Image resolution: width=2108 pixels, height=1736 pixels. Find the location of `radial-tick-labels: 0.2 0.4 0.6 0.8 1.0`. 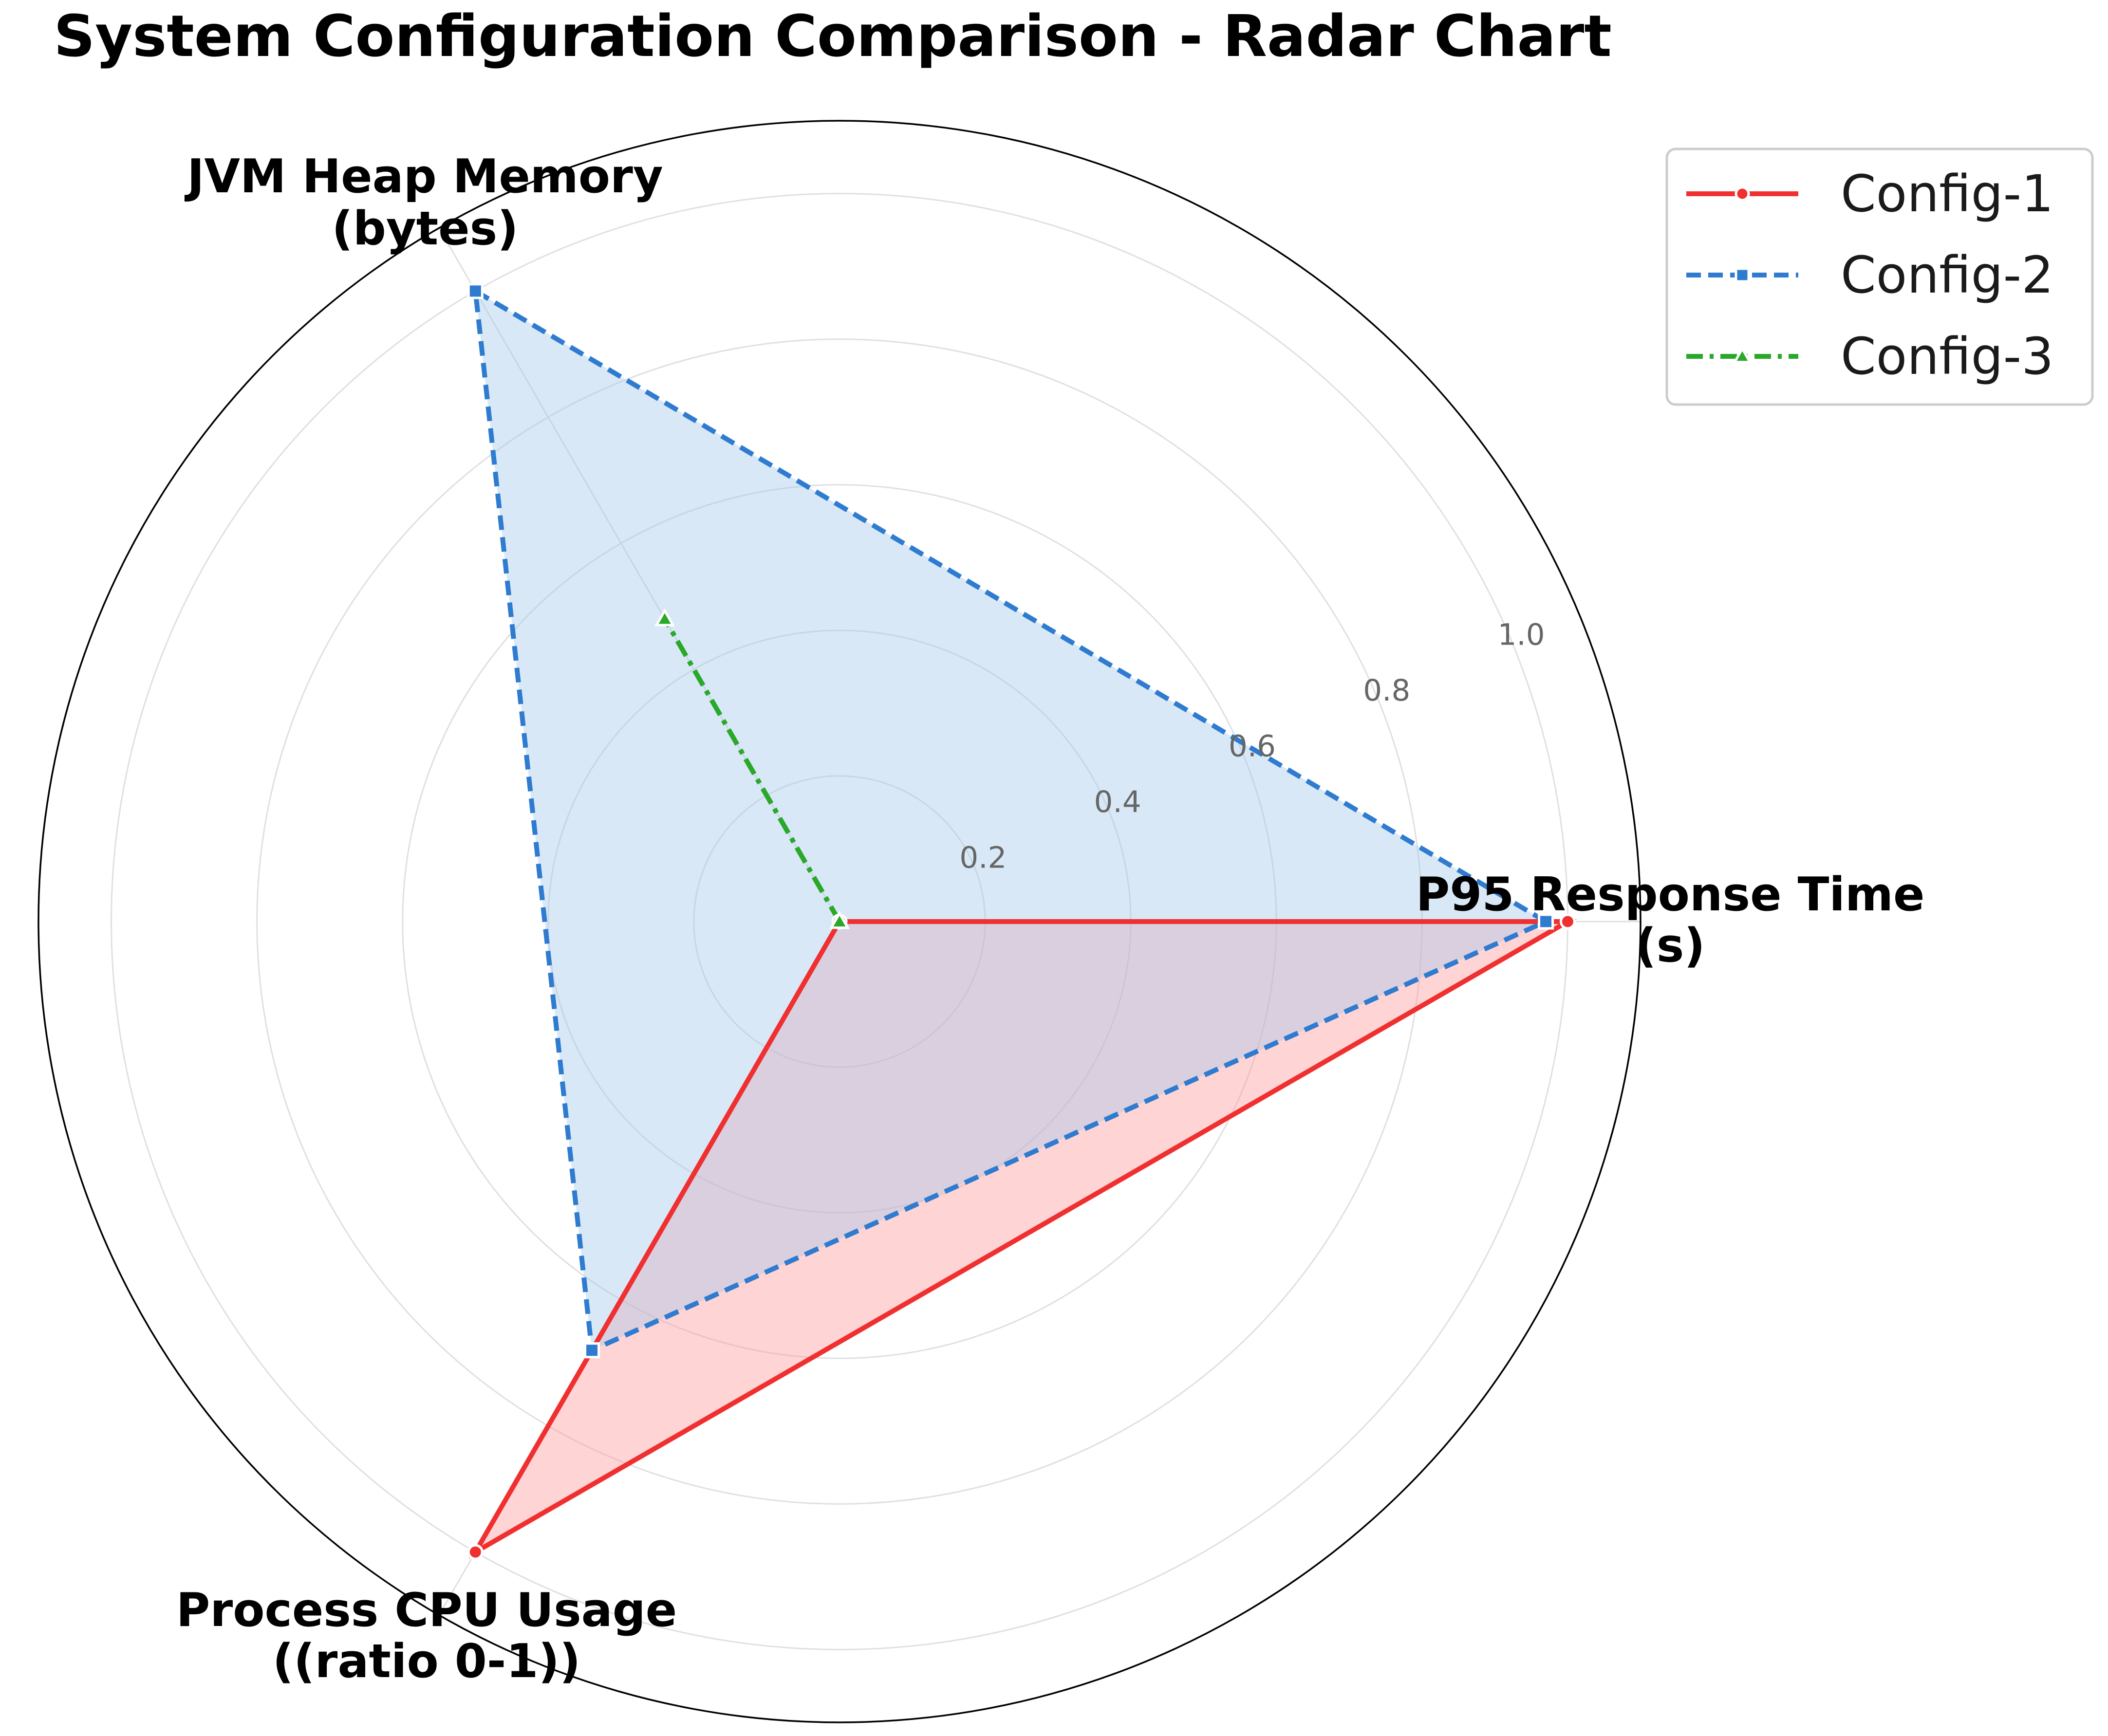

radial-tick-labels: 0.2 0.4 0.6 0.8 1.0 is located at coordinates (1252, 746).